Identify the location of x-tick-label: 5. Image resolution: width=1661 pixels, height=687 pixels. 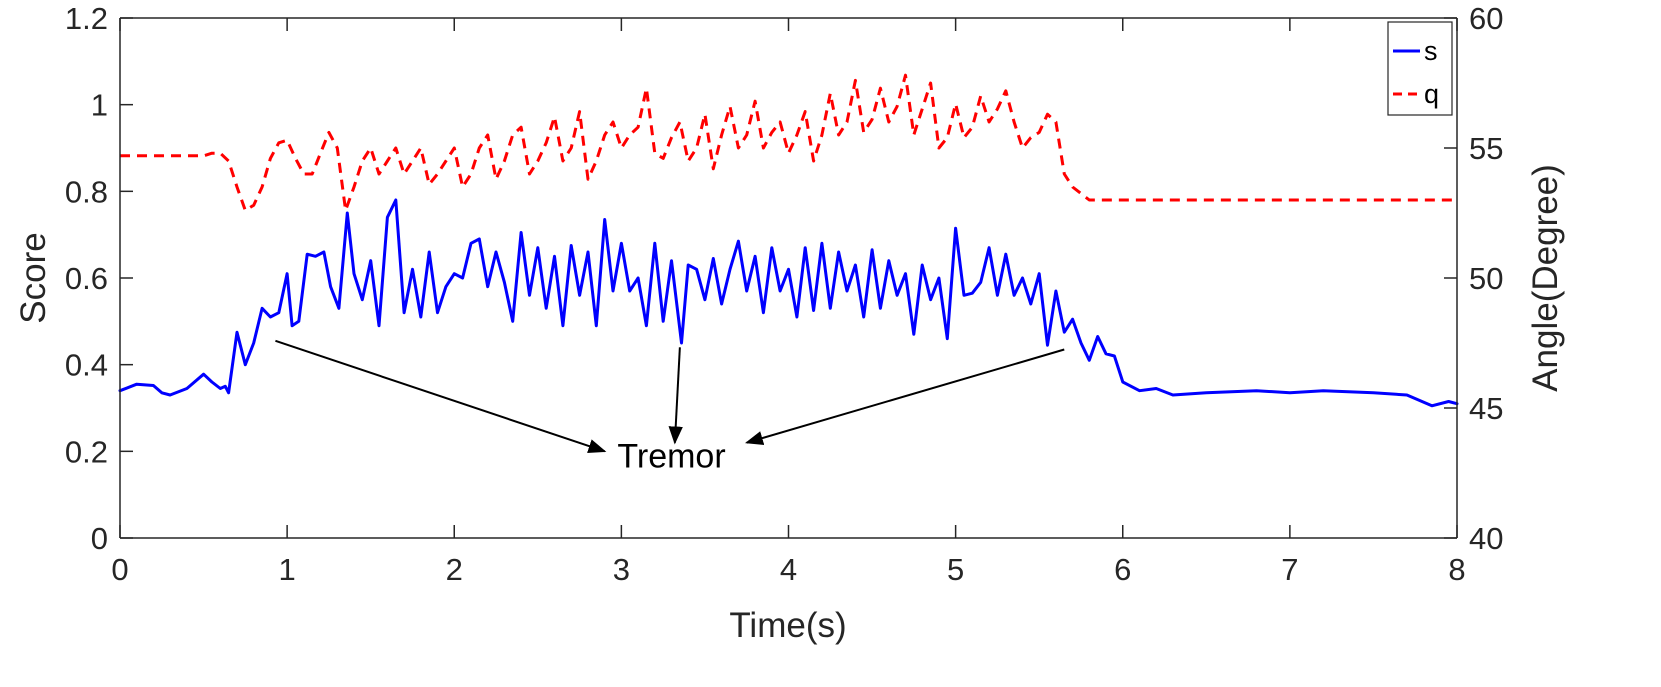
(955, 569).